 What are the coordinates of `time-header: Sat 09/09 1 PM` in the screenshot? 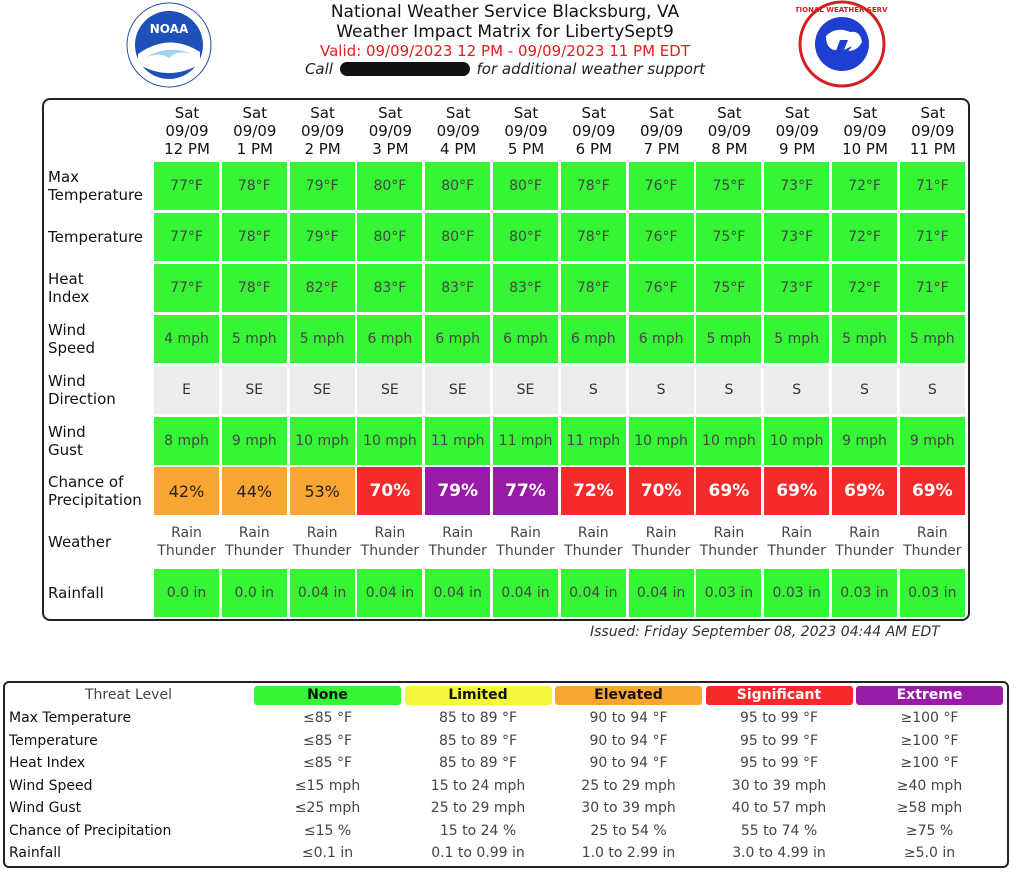 It's located at (255, 131).